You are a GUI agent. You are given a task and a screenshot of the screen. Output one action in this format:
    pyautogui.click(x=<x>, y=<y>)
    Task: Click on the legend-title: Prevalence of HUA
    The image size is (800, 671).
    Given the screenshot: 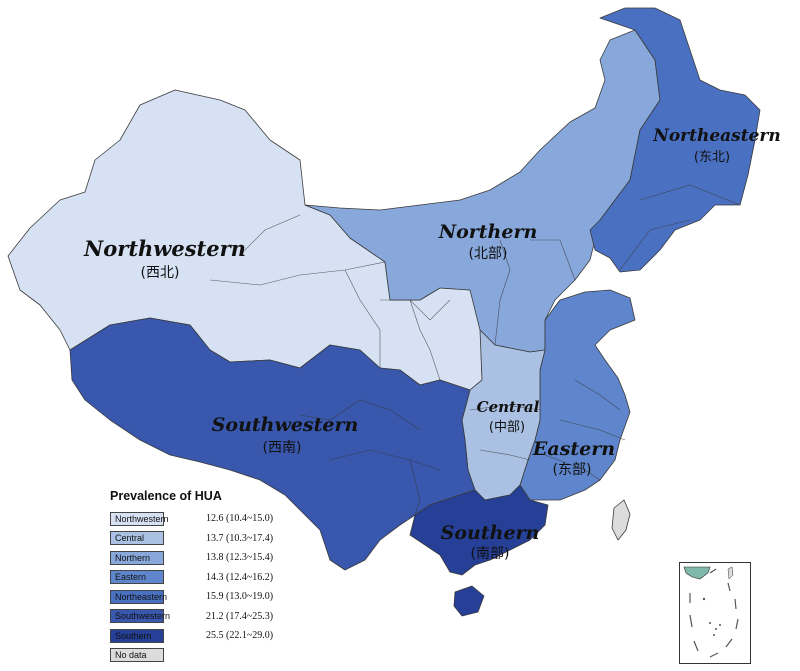 What is the action you would take?
    pyautogui.click(x=166, y=496)
    